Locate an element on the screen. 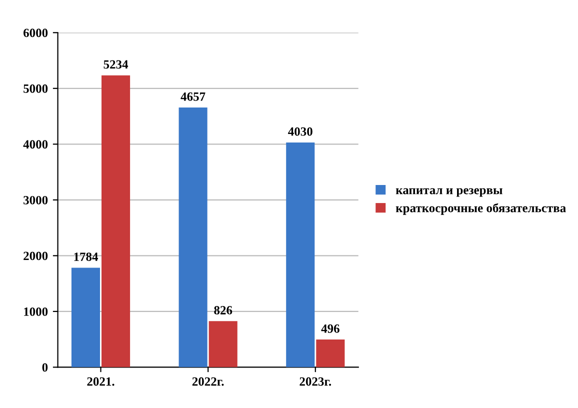  data-label: 4657 is located at coordinates (193, 96).